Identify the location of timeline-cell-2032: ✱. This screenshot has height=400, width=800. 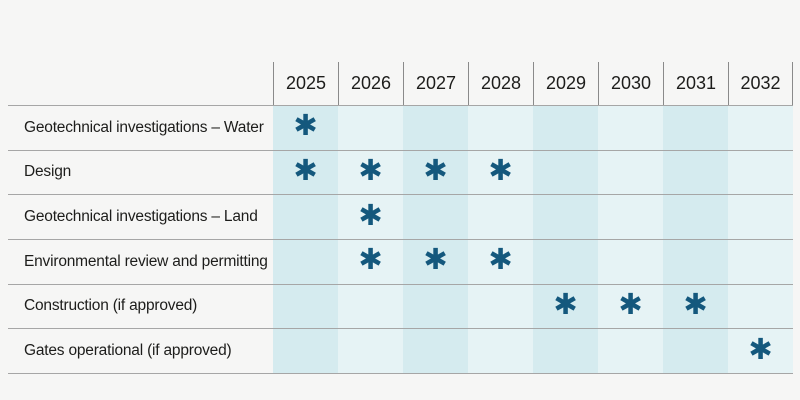
(760, 351).